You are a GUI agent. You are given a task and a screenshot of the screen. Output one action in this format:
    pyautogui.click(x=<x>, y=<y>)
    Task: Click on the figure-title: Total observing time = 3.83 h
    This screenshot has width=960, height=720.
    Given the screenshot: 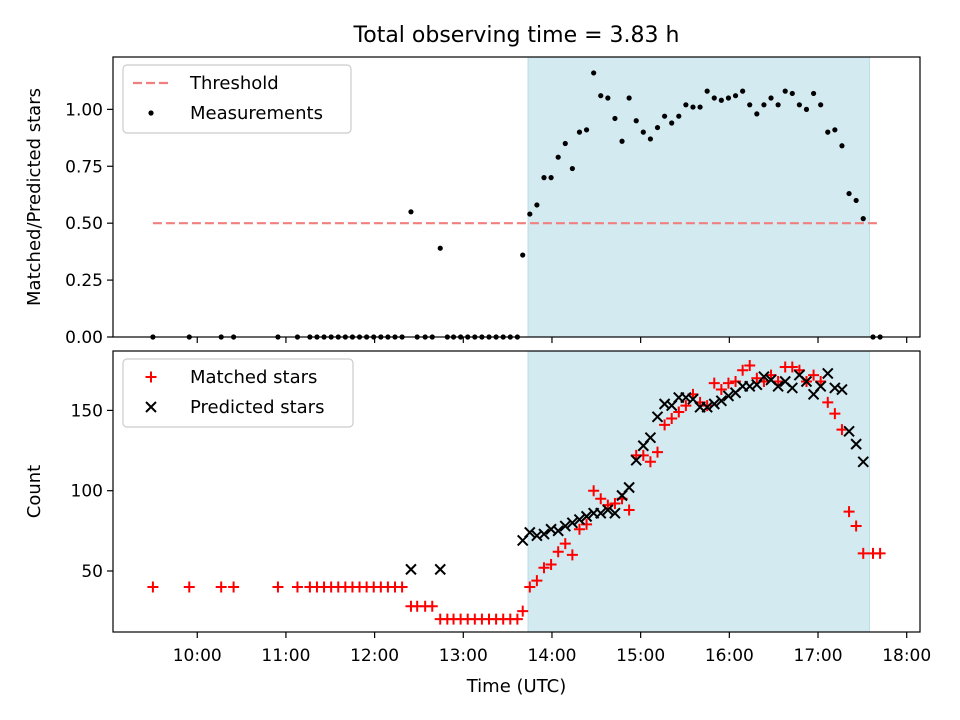 What is the action you would take?
    pyautogui.click(x=516, y=35)
    